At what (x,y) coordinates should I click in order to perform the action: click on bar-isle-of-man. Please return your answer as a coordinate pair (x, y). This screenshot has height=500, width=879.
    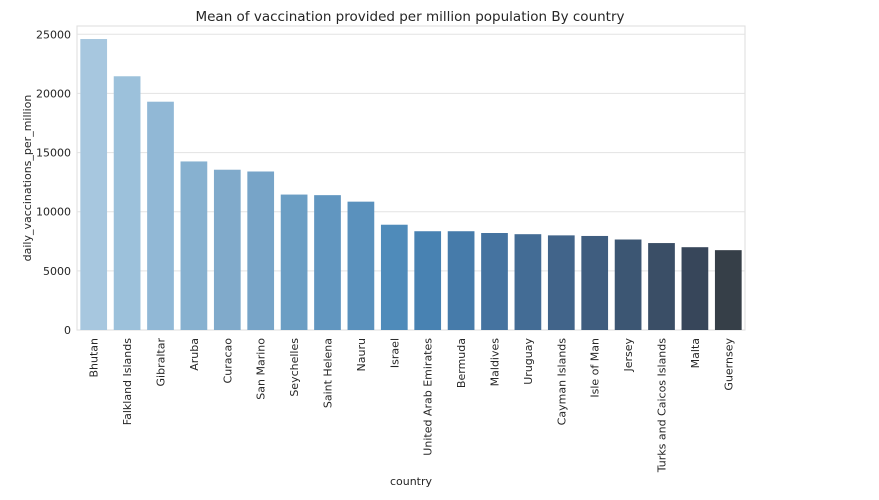
    Looking at the image, I should click on (595, 282).